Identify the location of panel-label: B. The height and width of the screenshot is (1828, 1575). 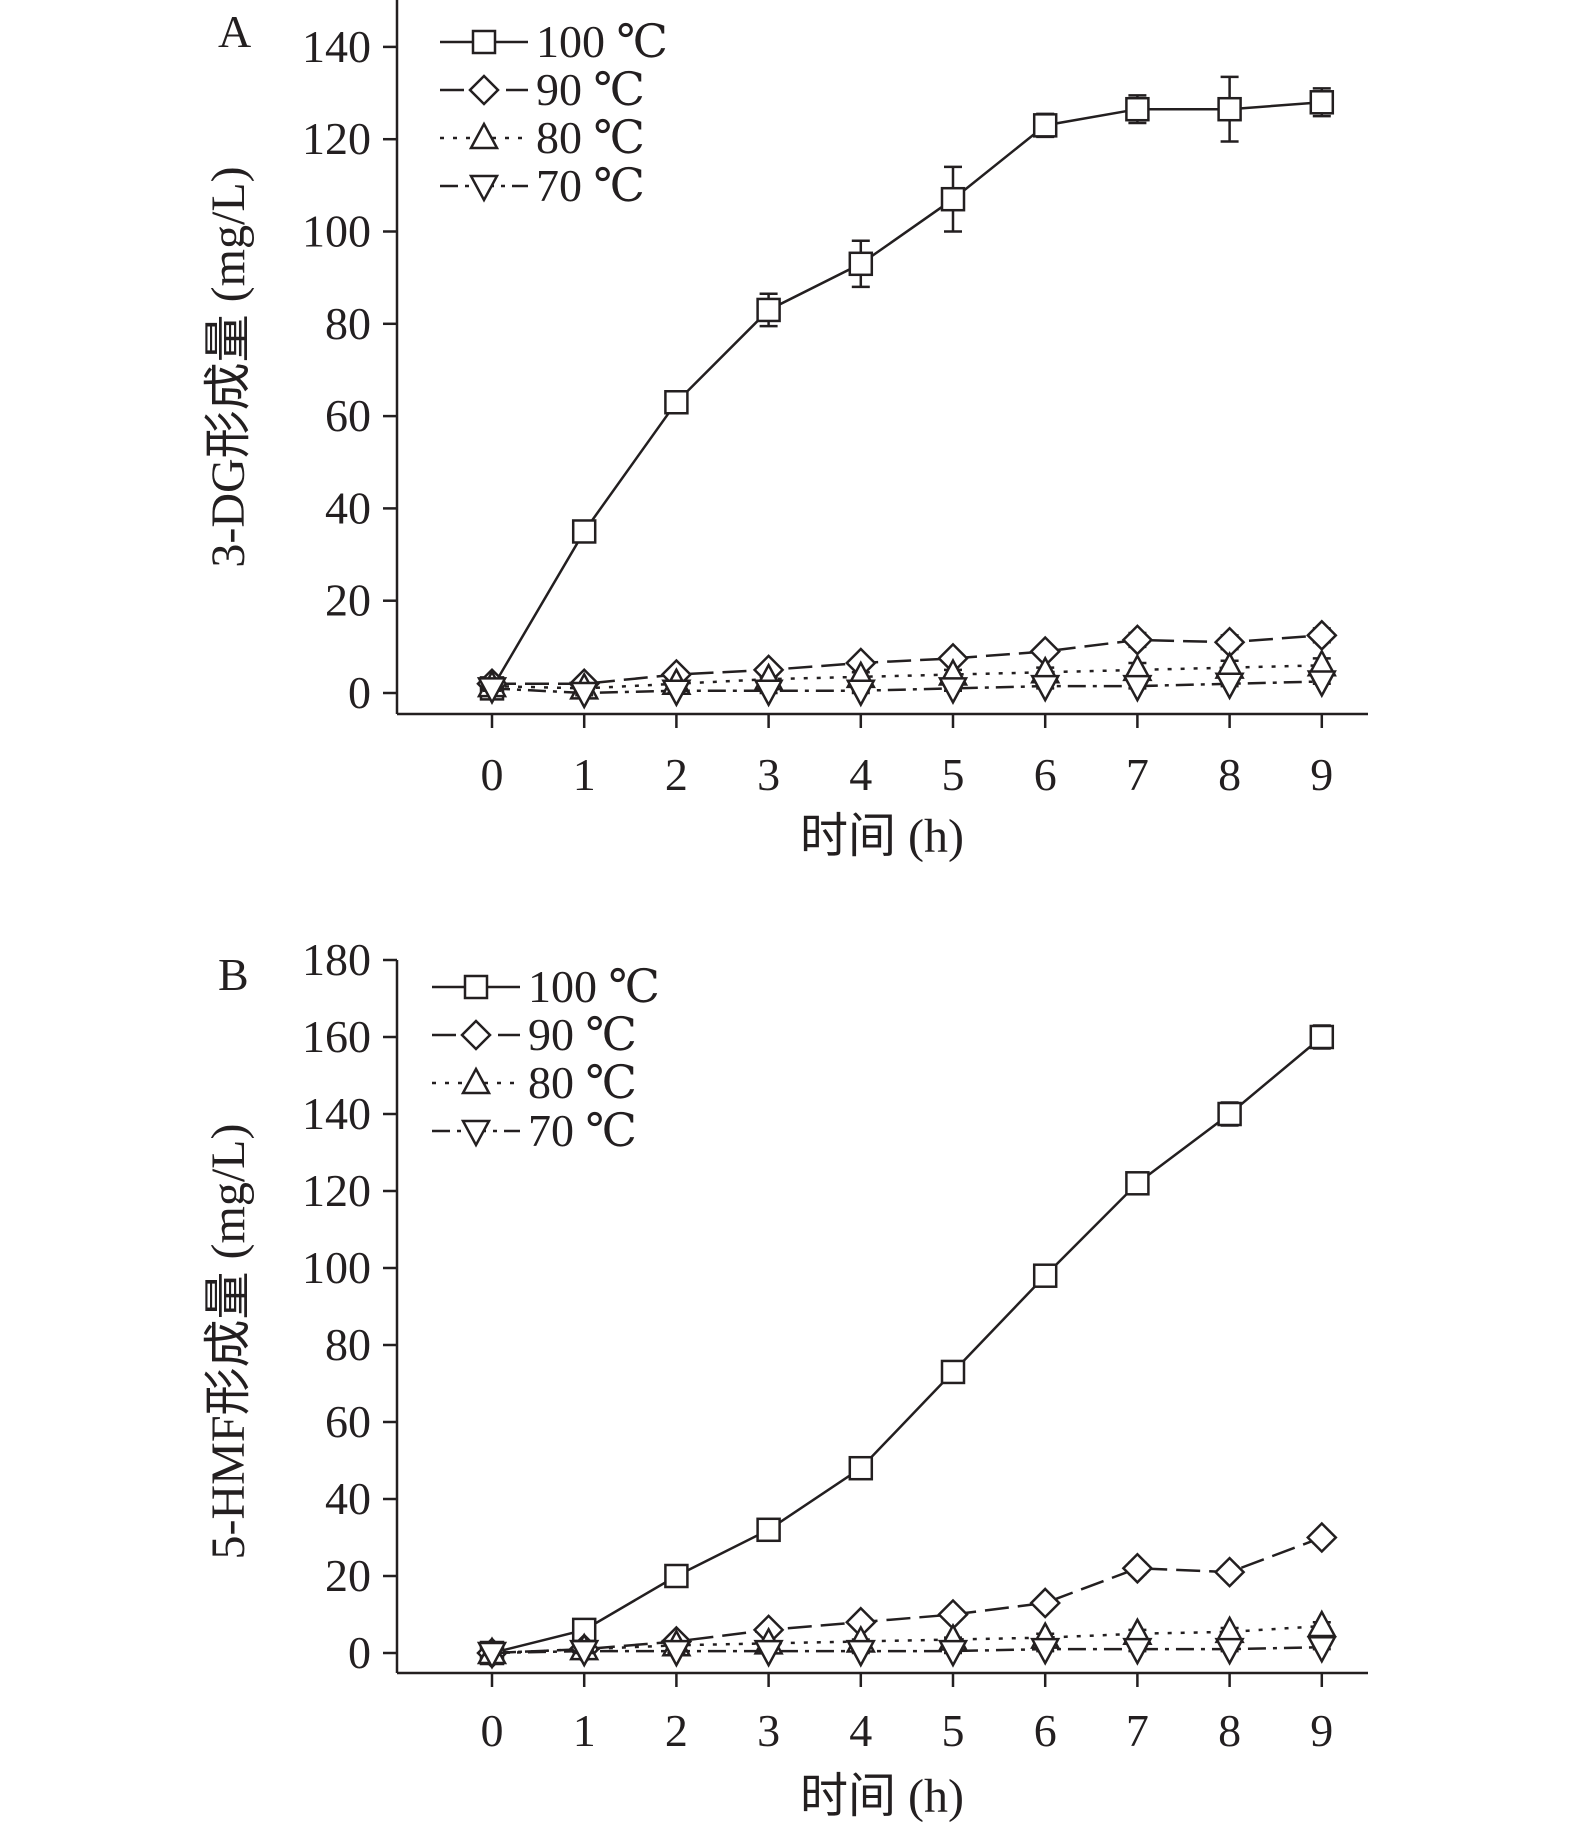
(233, 974).